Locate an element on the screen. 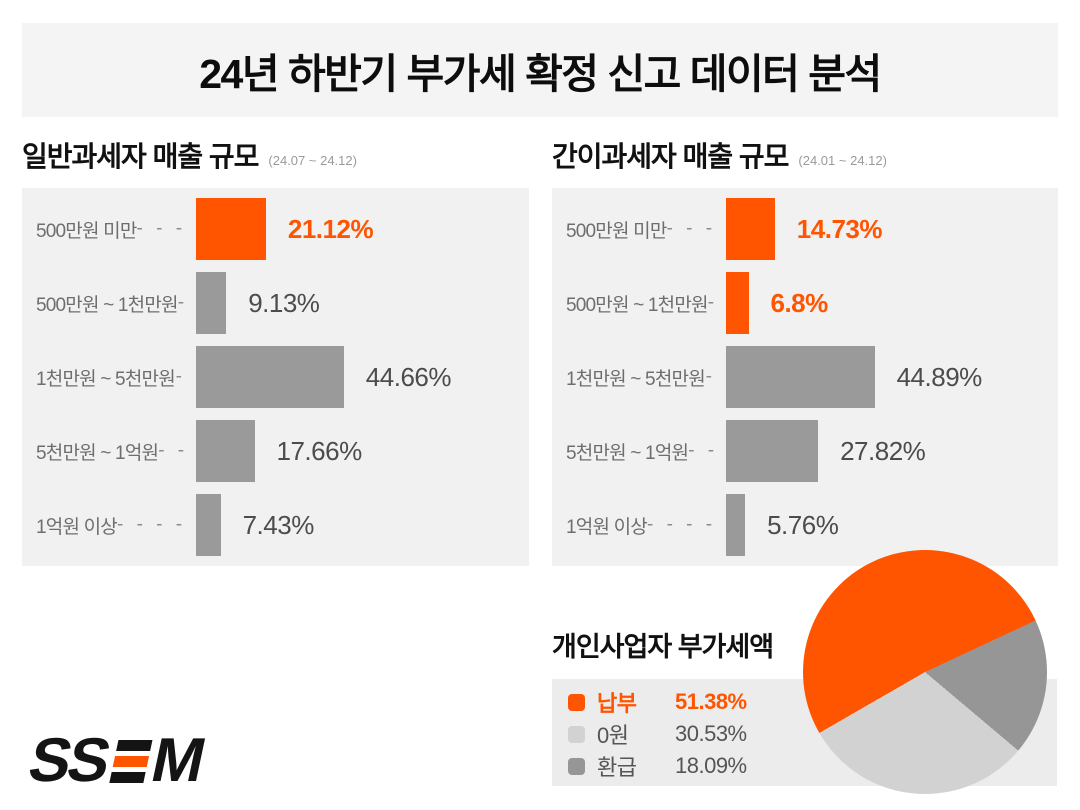 This screenshot has width=1080, height=810. legend-label: 0원 is located at coordinates (613, 735).